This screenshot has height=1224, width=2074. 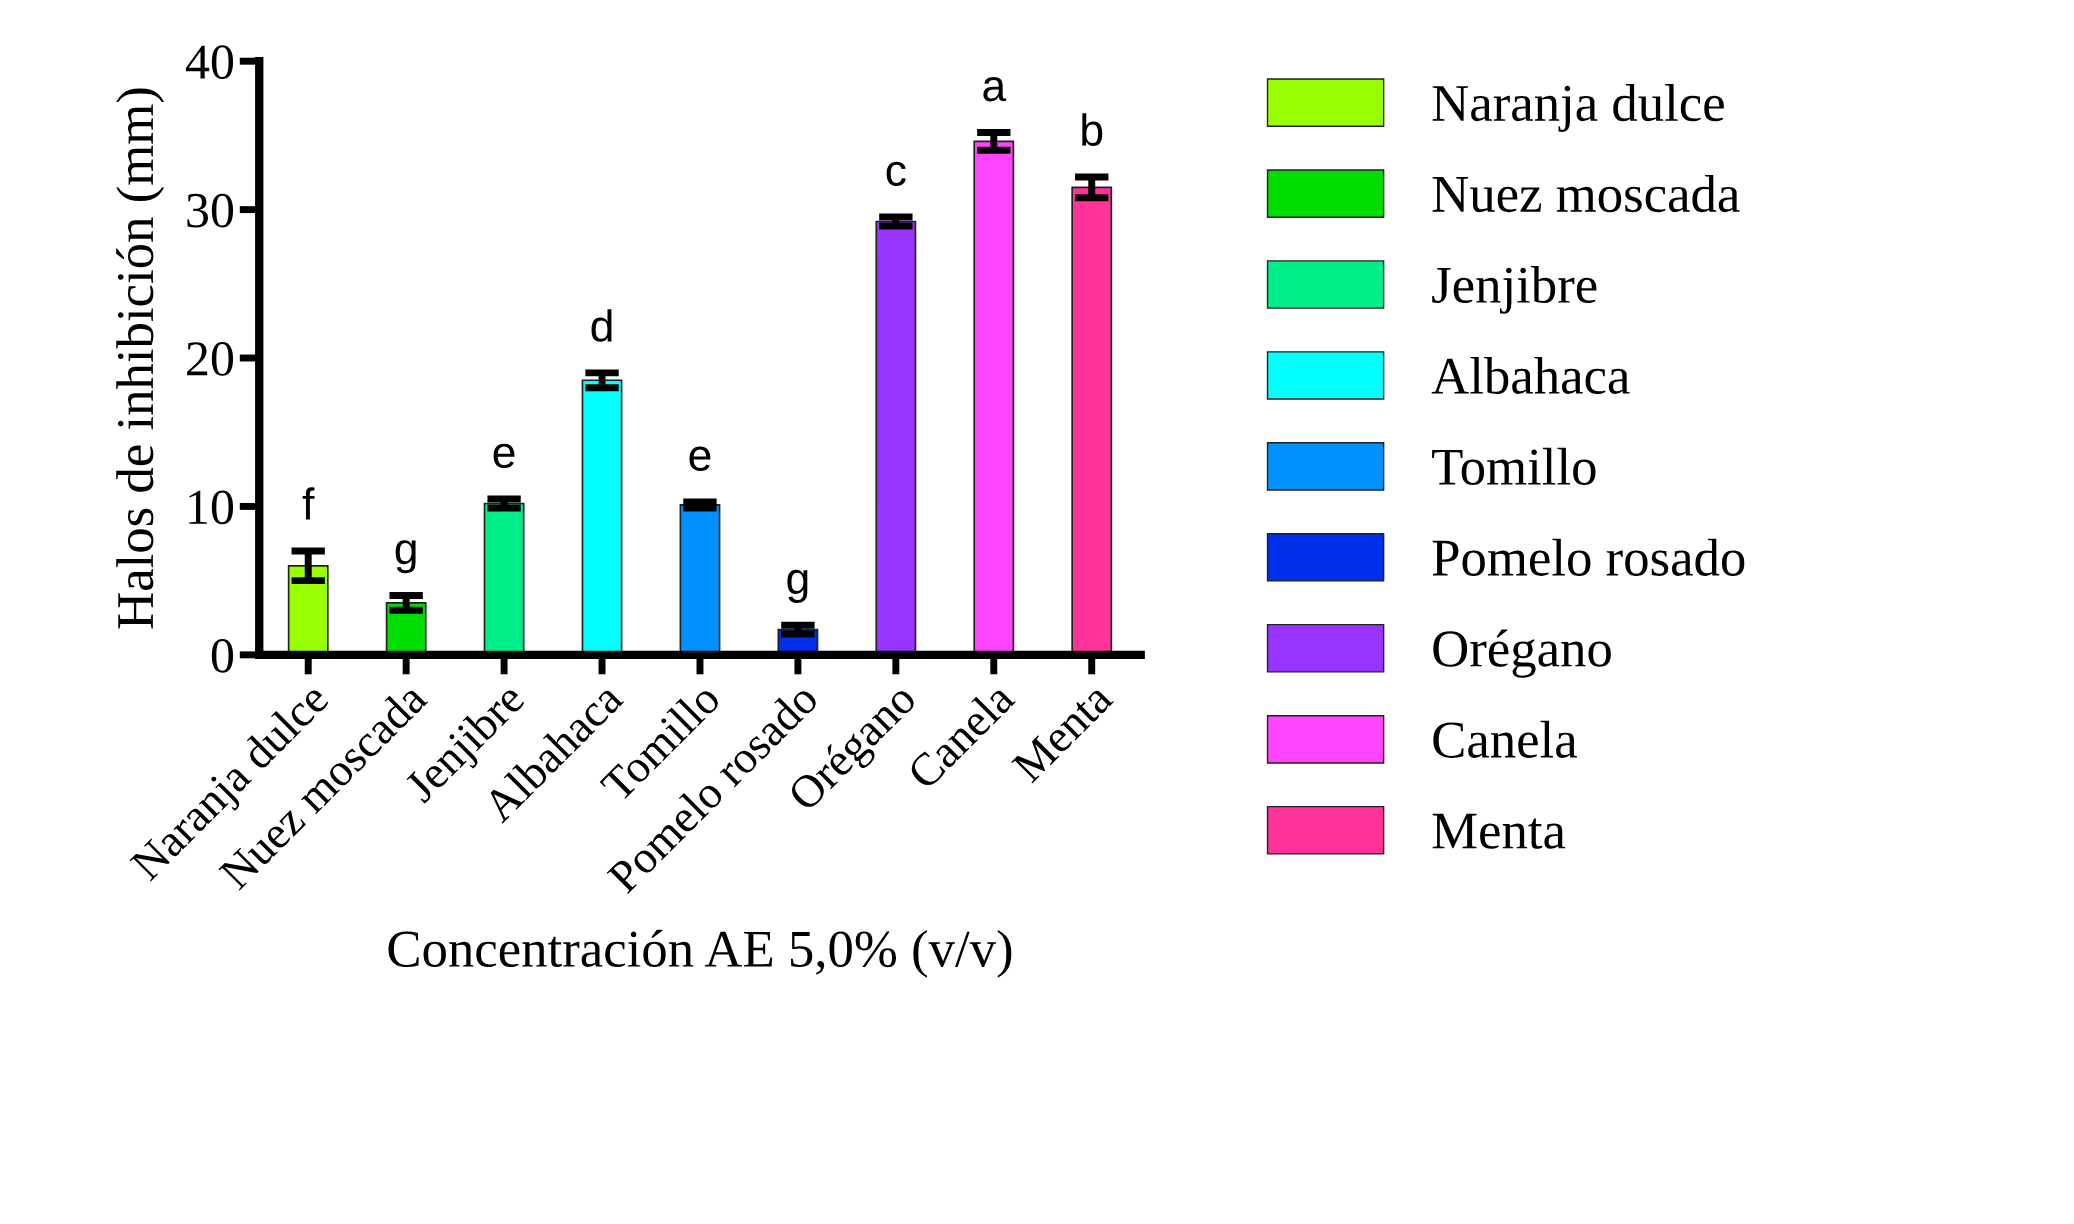 What do you see at coordinates (140, 358) in the screenshot?
I see `y-axis-title: Halos de inhibición (mm)` at bounding box center [140, 358].